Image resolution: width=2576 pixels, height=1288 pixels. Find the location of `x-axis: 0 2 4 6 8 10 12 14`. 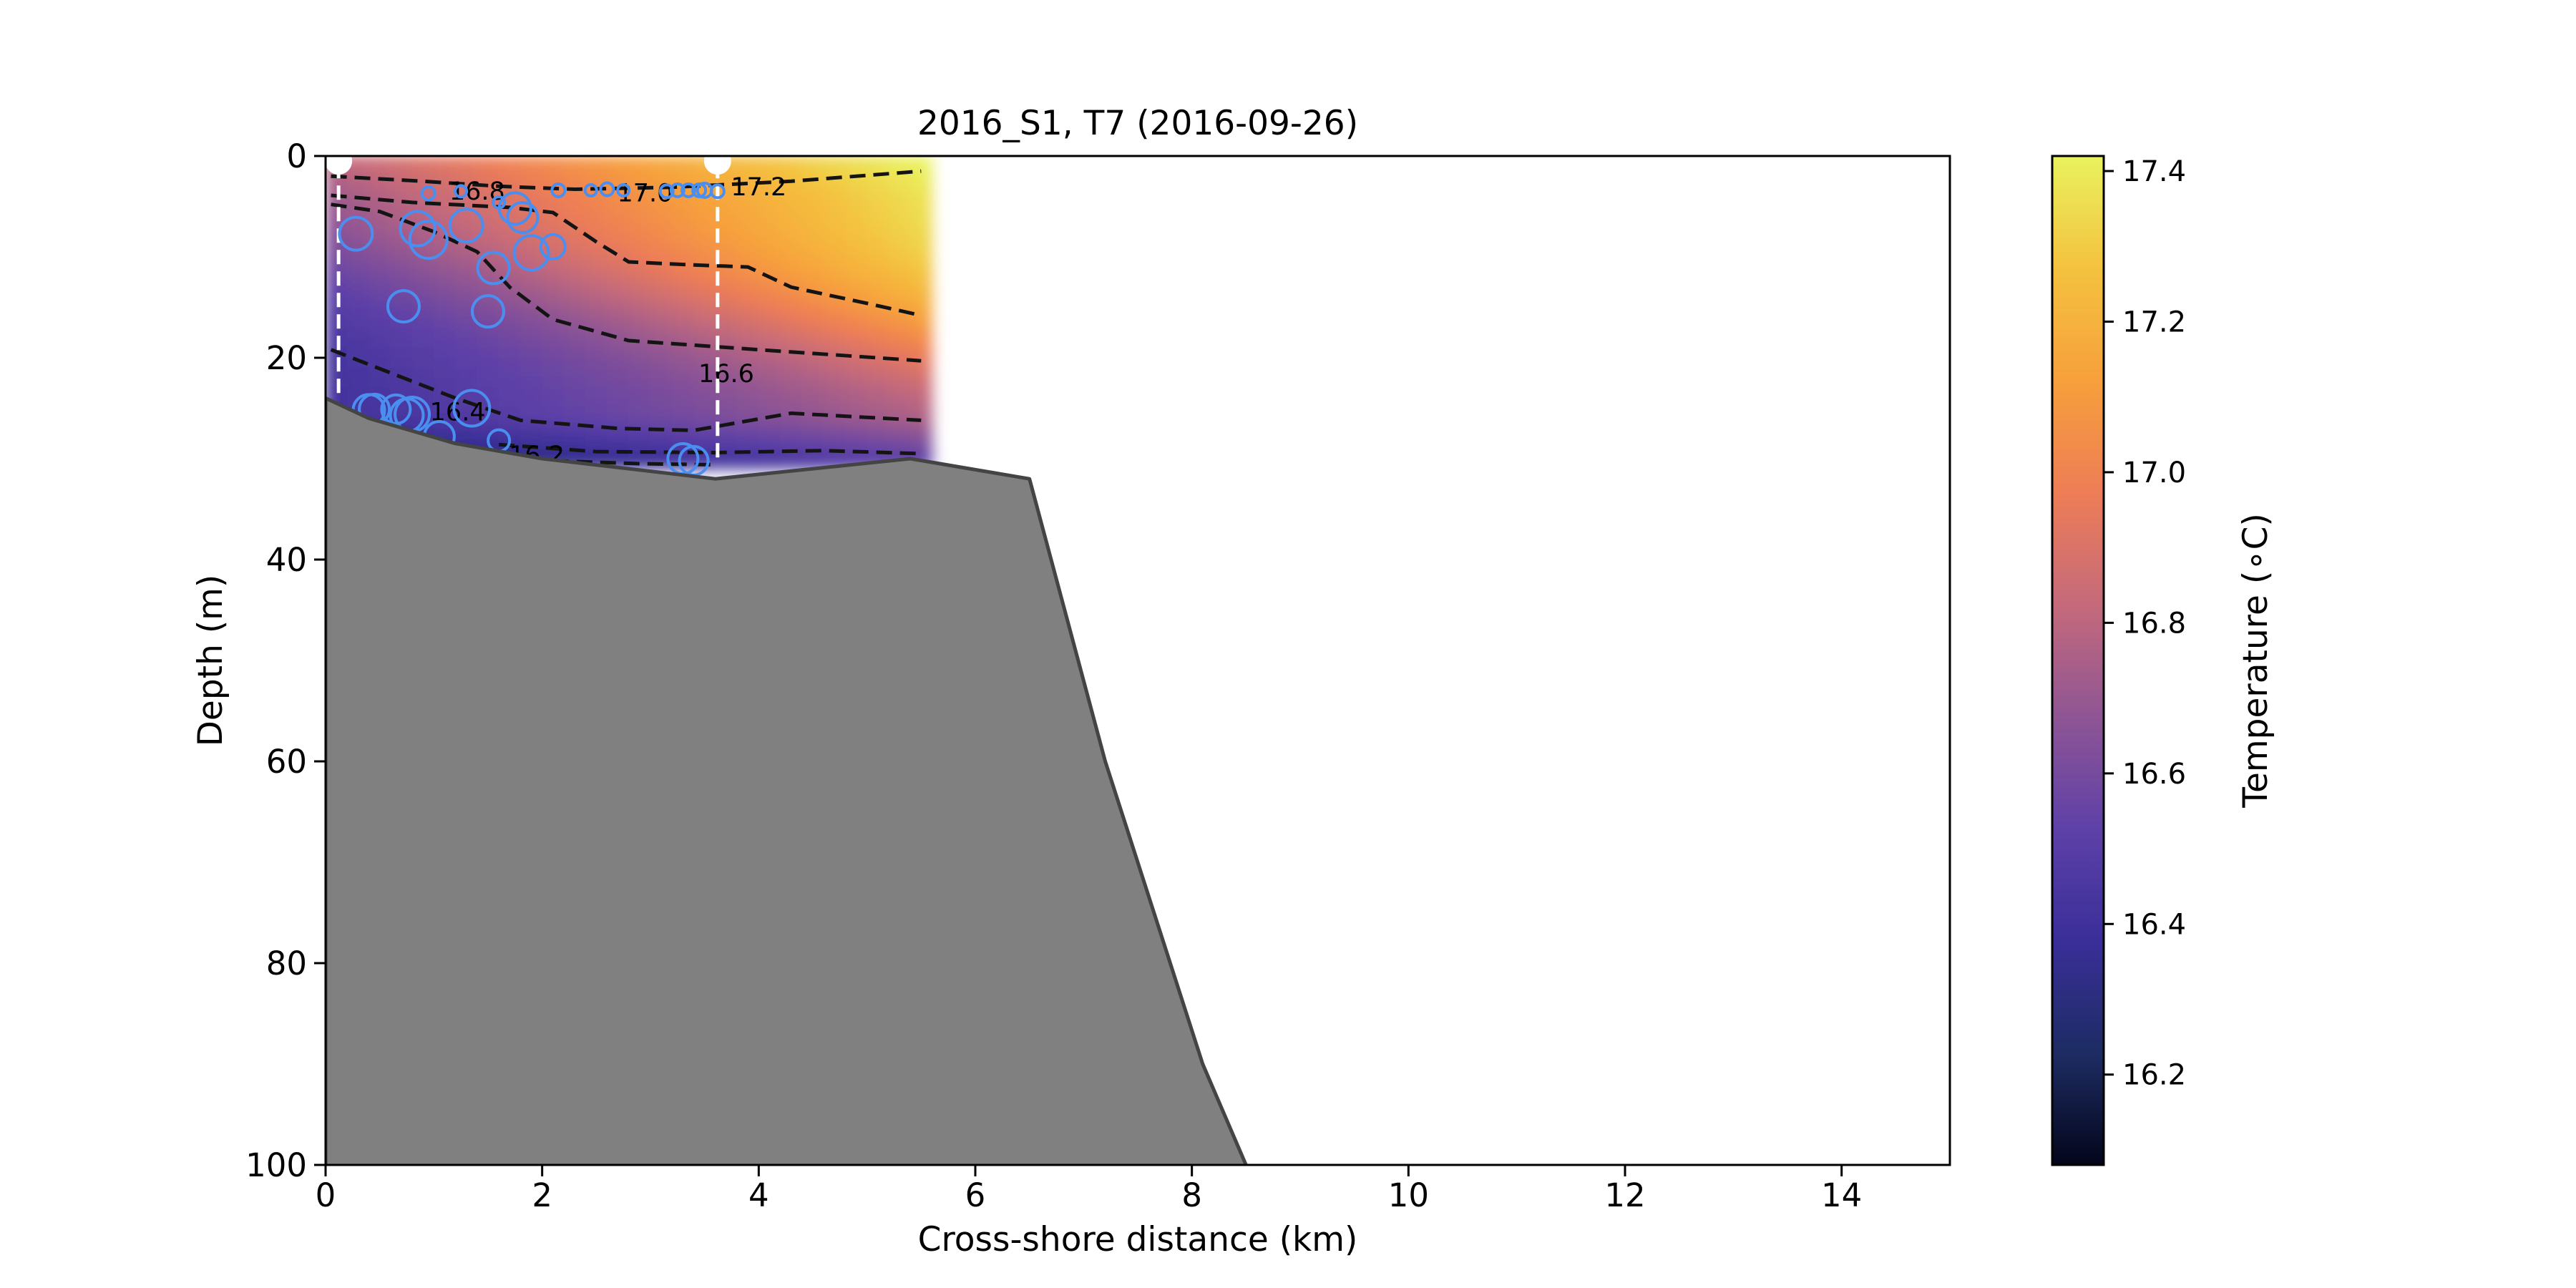

x-axis: 0 2 4 6 8 10 12 14 is located at coordinates (1089, 1189).